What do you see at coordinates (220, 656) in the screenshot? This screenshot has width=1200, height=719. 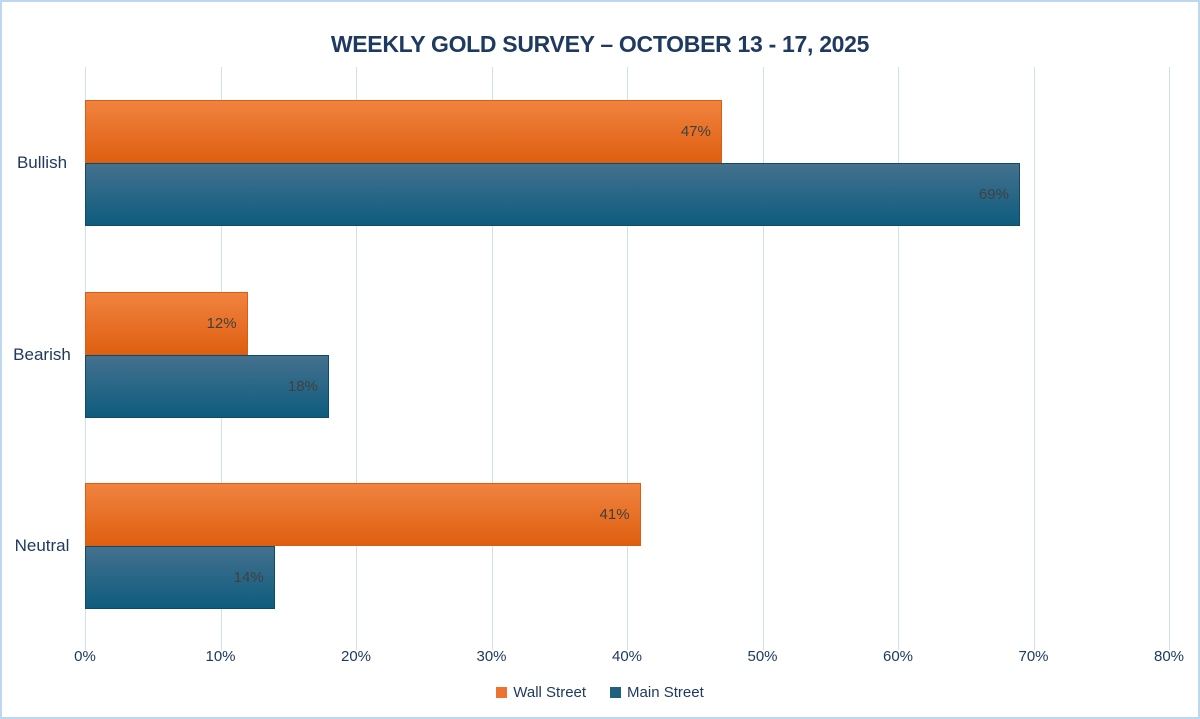 I see `x-tick-label: 10%` at bounding box center [220, 656].